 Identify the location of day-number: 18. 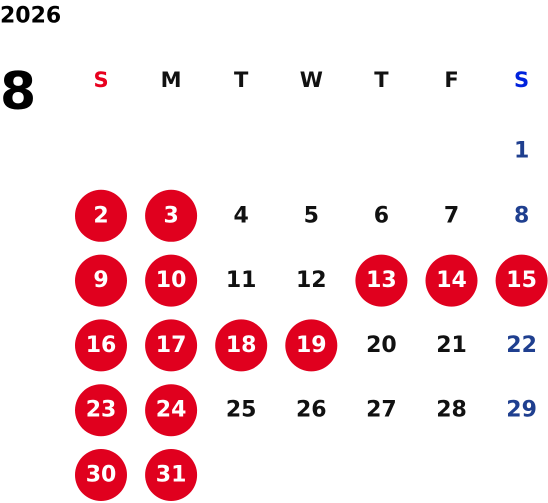
(241, 345).